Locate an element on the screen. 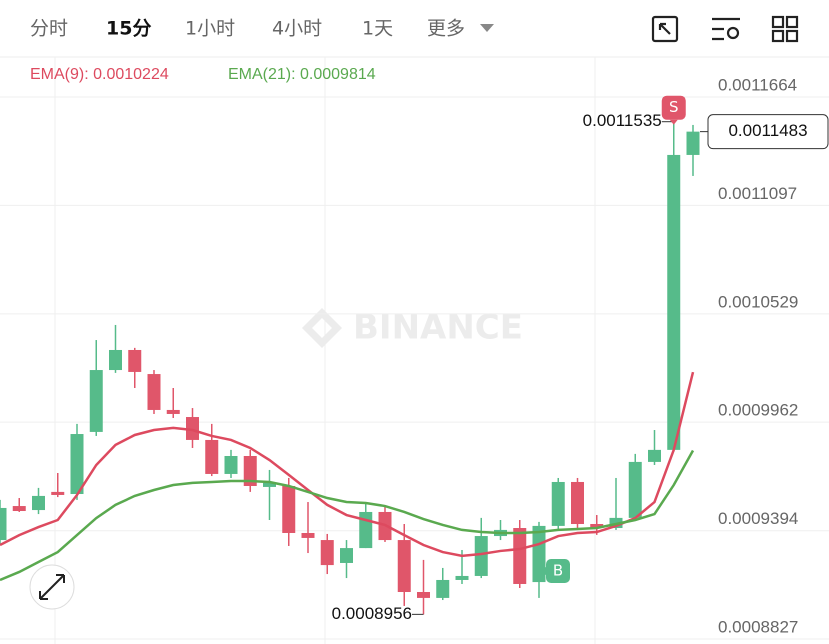 This screenshot has height=644, width=829. low-annotation: 0.0008956 is located at coordinates (372, 613).